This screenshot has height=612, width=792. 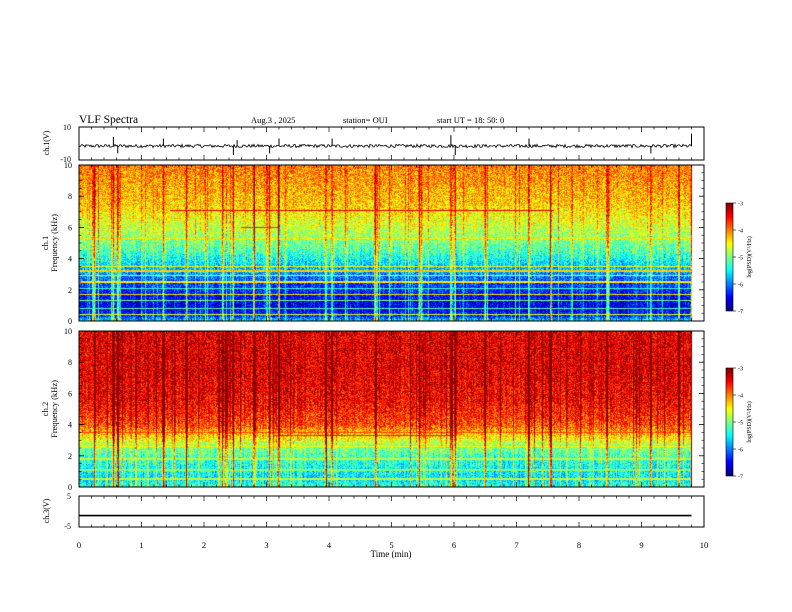 I want to click on ch2-spectrogram-ylabel-frequency: Frequency (kHz), so click(x=54, y=409).